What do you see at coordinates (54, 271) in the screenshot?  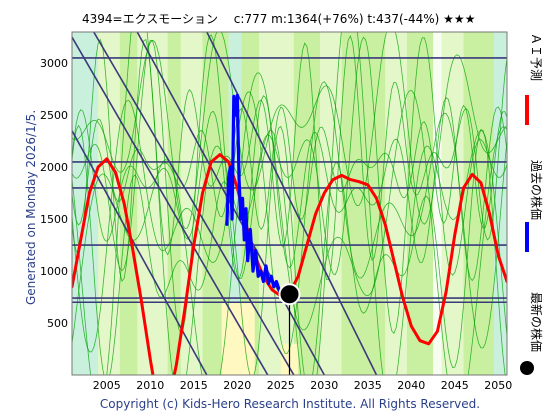 I see `y-tick-label: 1000` at bounding box center [54, 271].